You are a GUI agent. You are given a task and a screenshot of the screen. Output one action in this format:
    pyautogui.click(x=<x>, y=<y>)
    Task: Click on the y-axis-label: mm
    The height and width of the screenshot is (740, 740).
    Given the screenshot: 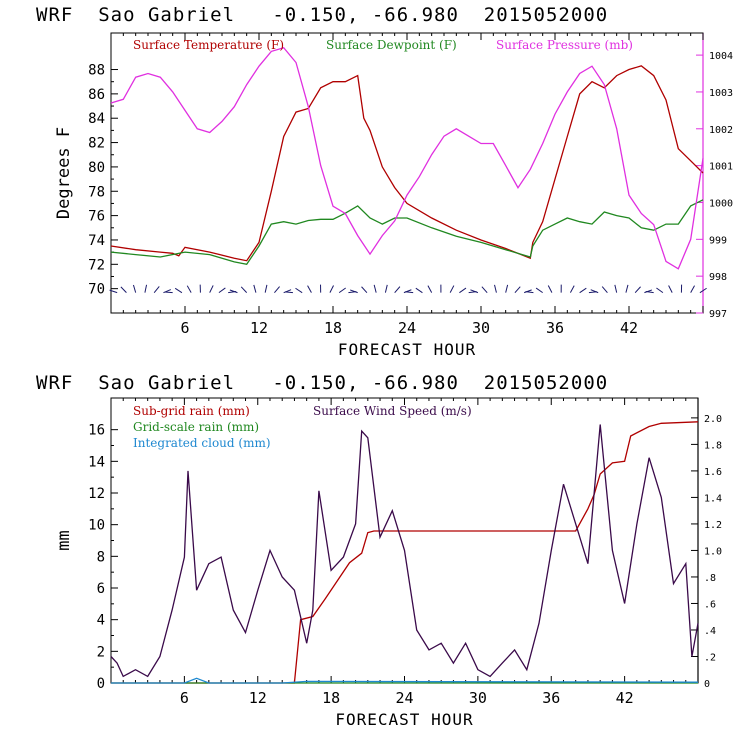 What is the action you would take?
    pyautogui.click(x=64, y=540)
    